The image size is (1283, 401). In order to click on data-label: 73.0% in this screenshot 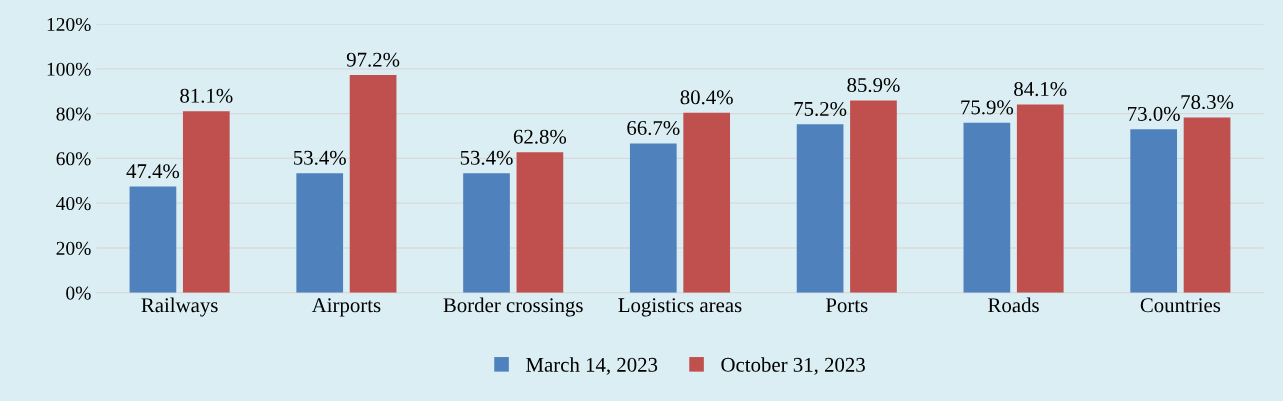, I will do `click(1154, 113)`.